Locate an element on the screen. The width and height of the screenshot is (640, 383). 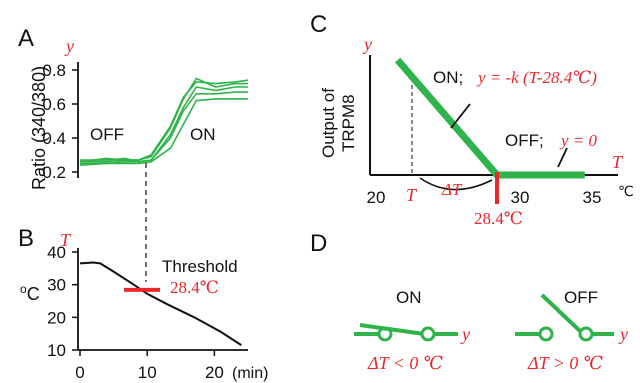
panel-b-threshold-label: Threshold is located at coordinates (200, 266).